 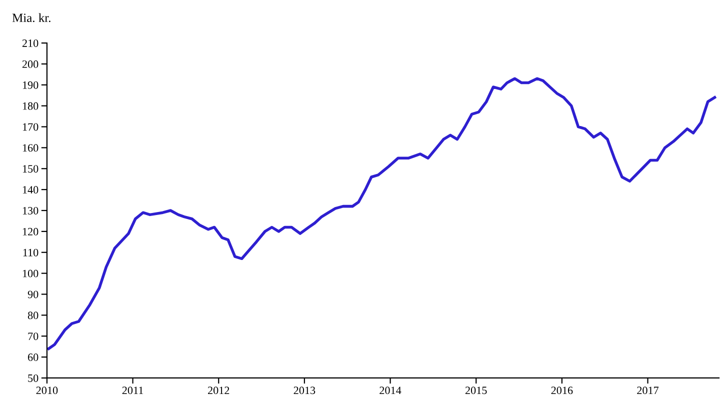 What do you see at coordinates (30, 169) in the screenshot?
I see `y-tick-label: 150` at bounding box center [30, 169].